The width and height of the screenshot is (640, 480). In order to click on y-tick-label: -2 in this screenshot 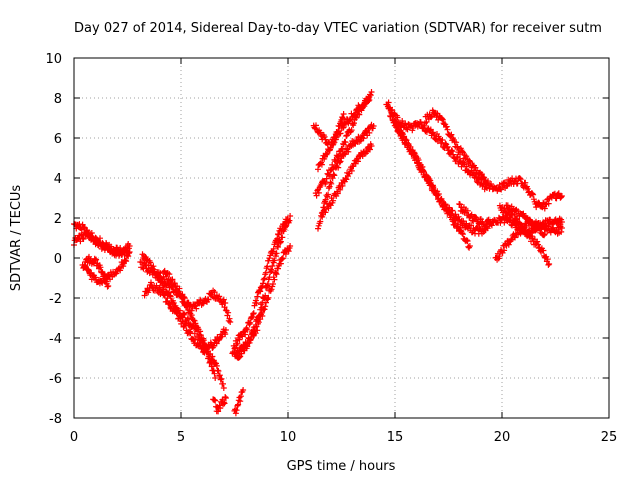, I will do `click(55, 299)`.